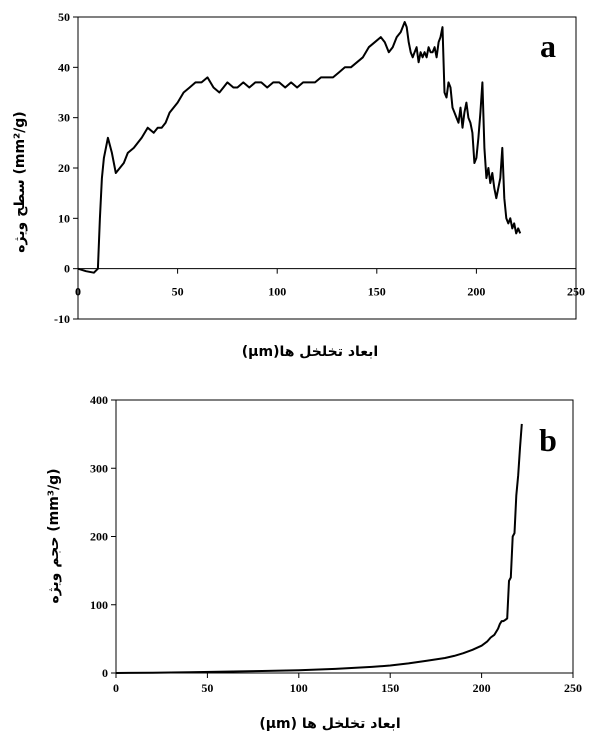 This screenshot has height=739, width=593. Describe the element at coordinates (20, 181) in the screenshot. I see `chart-a-y-axis-label: (mm²/g) سطح ویژه` at that location.